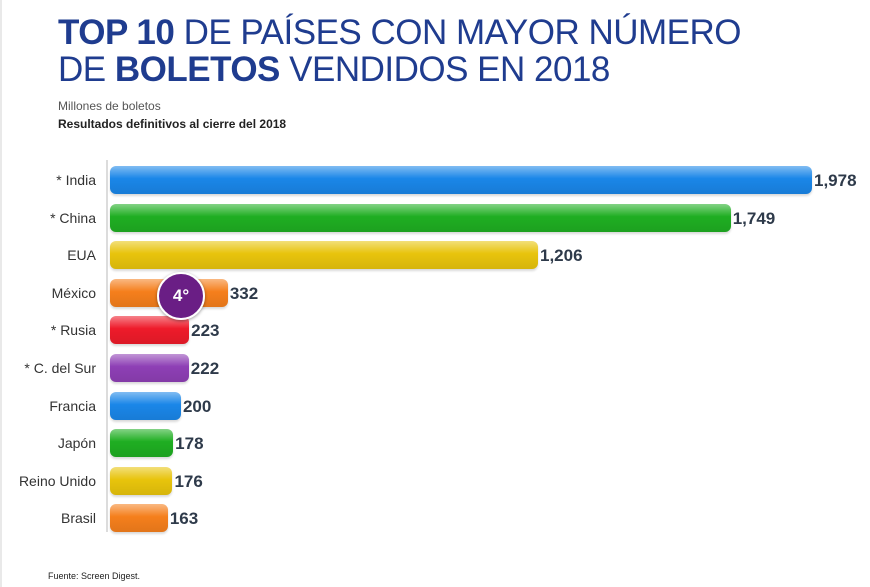 The height and width of the screenshot is (587, 870). Describe the element at coordinates (73, 217) in the screenshot. I see `category-label: * China` at that location.